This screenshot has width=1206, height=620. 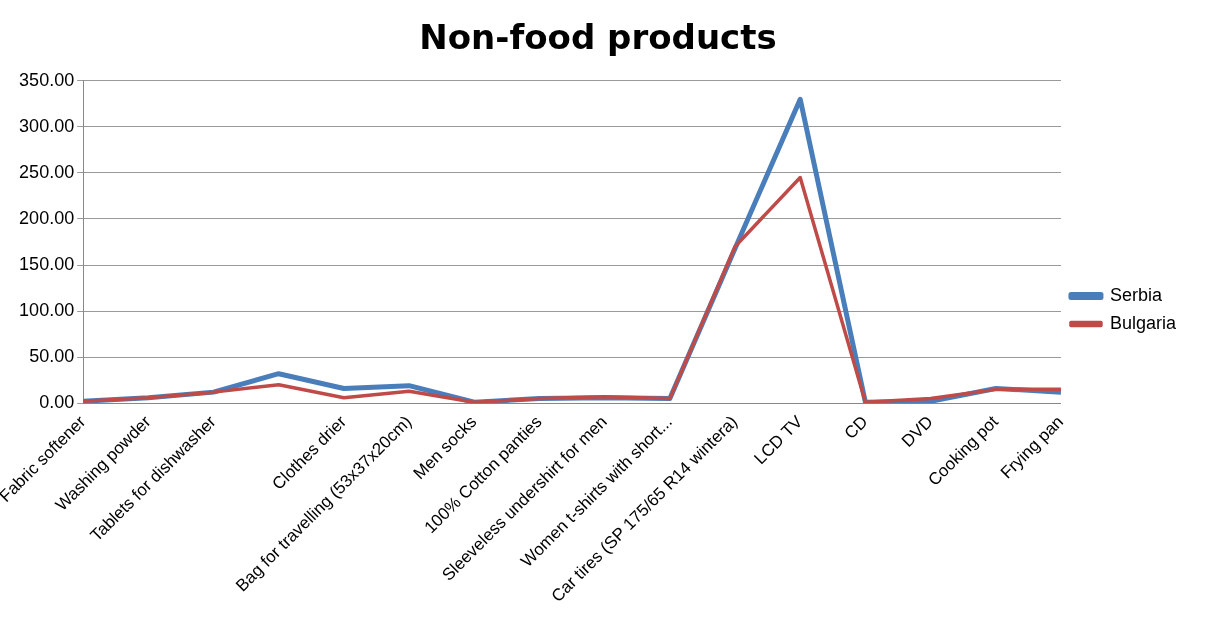 What do you see at coordinates (1136, 294) in the screenshot?
I see `legend-label: Serbia` at bounding box center [1136, 294].